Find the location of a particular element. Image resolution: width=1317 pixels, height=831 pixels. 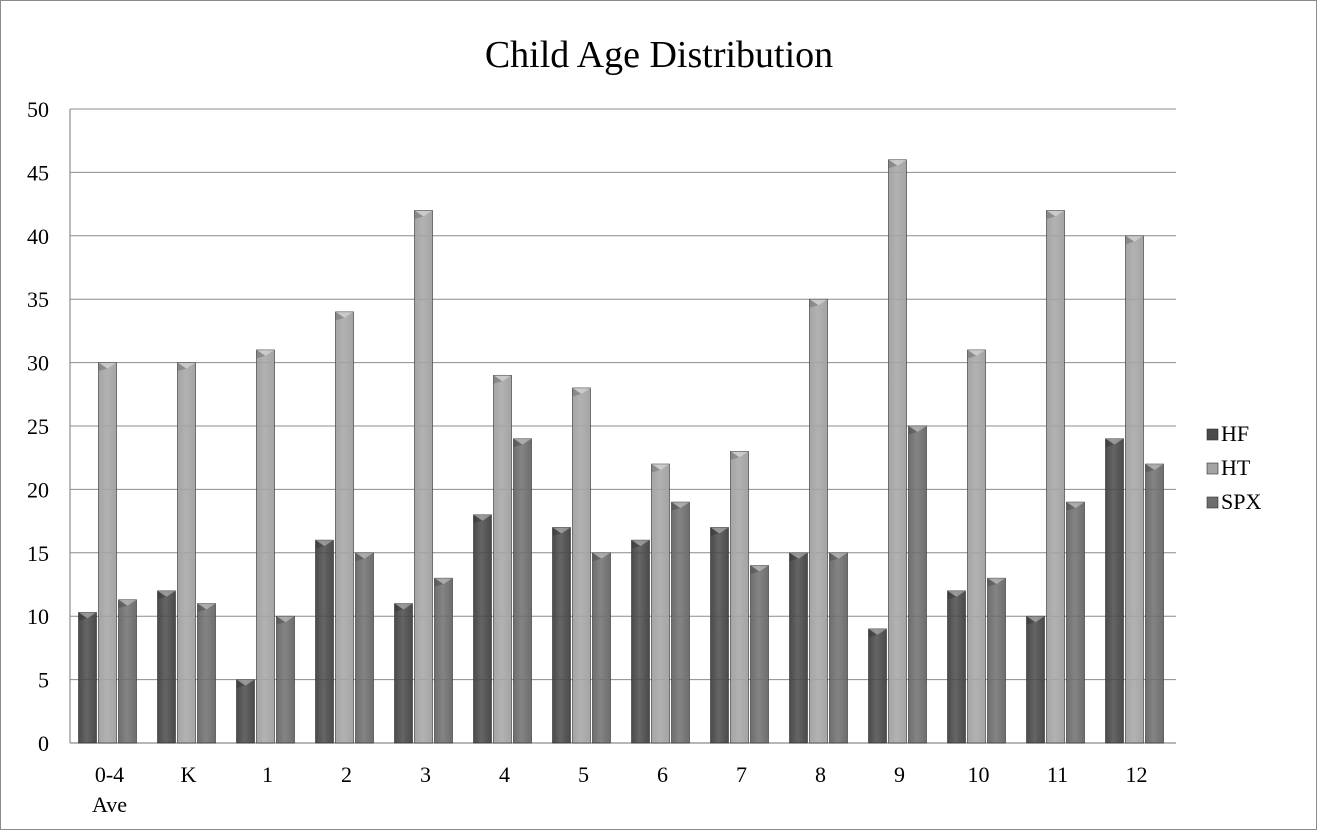

legend: HF HT SPX is located at coordinates (1233, 467).